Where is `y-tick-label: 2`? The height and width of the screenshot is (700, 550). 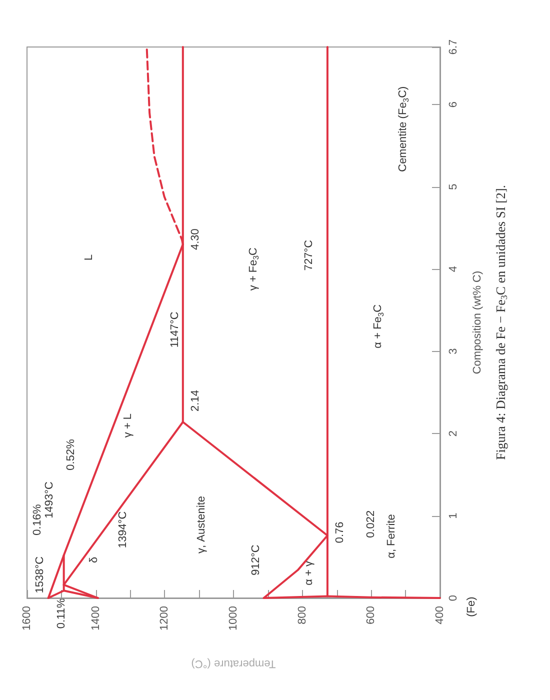 y-tick-label: 2 is located at coordinates (454, 433).